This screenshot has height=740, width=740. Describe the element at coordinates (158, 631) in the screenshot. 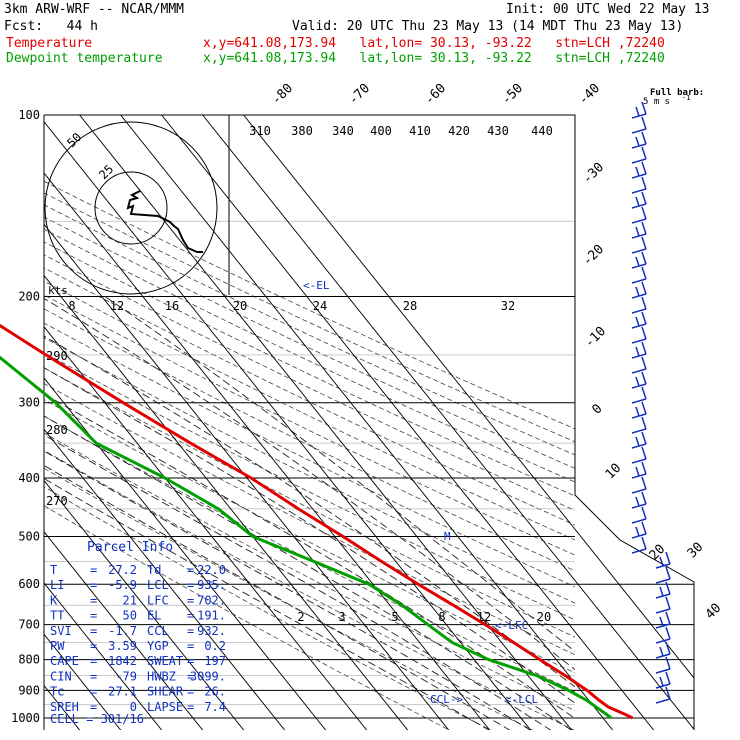

I see `parcel-label: CCL` at that location.